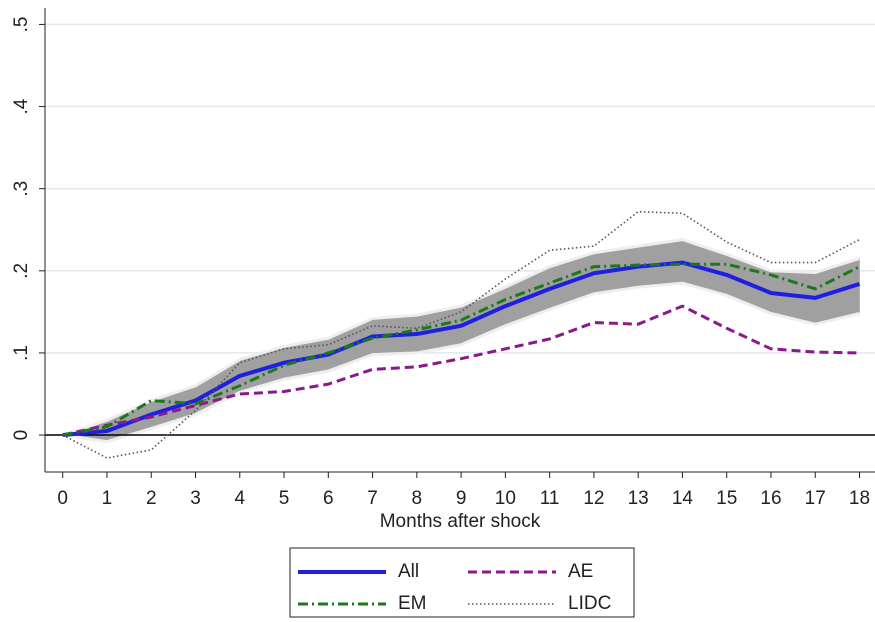  Describe the element at coordinates (372, 498) in the screenshot. I see `x-tick-label: 7` at that location.